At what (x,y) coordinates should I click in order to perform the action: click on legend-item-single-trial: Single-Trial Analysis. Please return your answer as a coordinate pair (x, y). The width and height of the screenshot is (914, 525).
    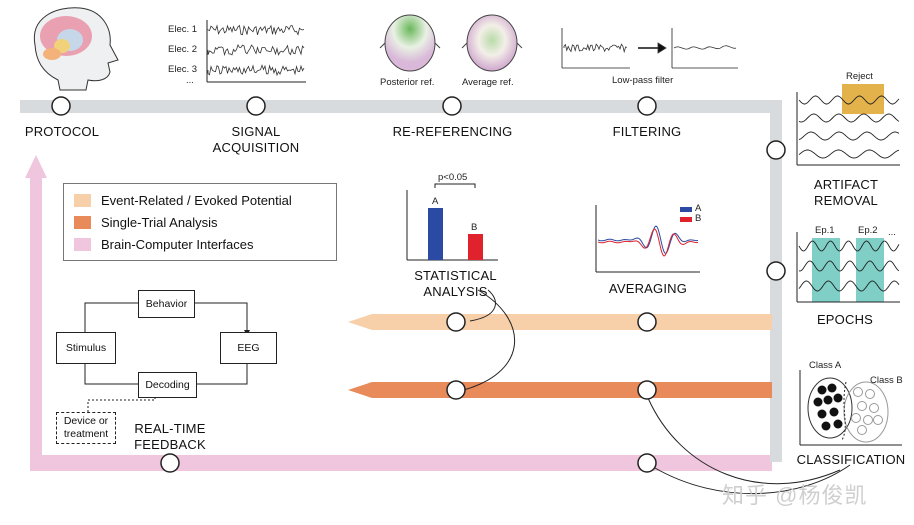
    Looking at the image, I should click on (146, 222).